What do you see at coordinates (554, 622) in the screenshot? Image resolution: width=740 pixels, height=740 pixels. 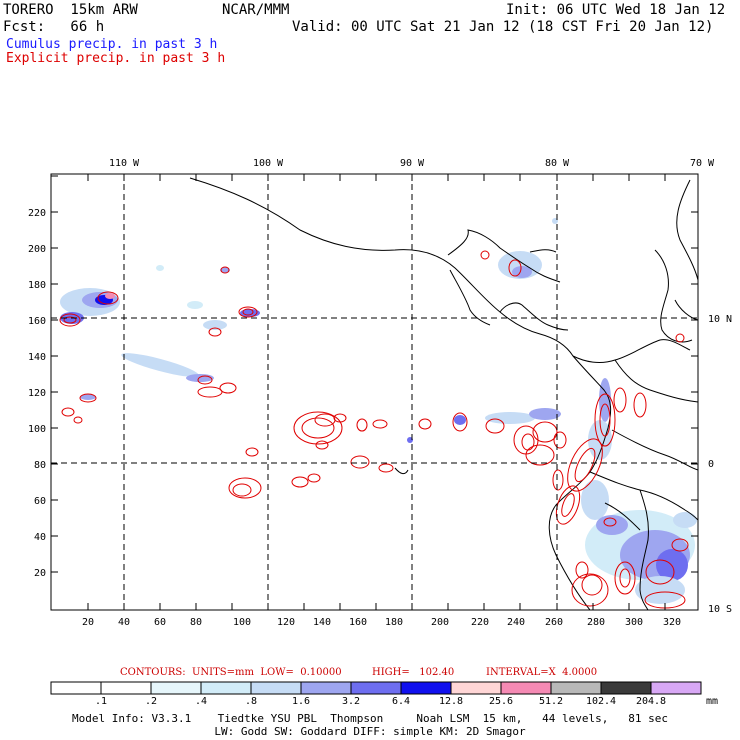 I see `x-tick: 260` at bounding box center [554, 622].